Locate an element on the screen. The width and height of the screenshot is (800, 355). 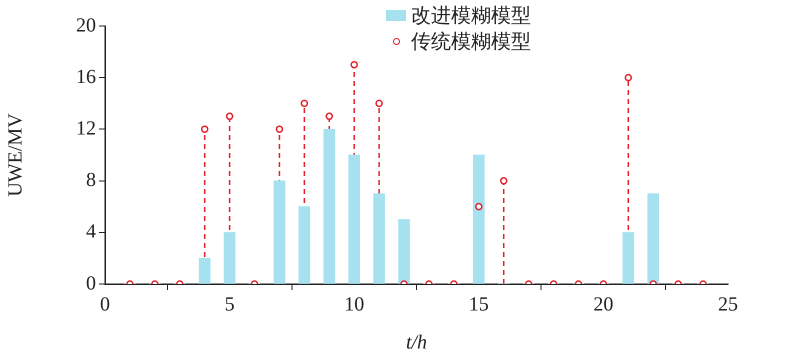
x-tick-label: 20 is located at coordinates (603, 304).